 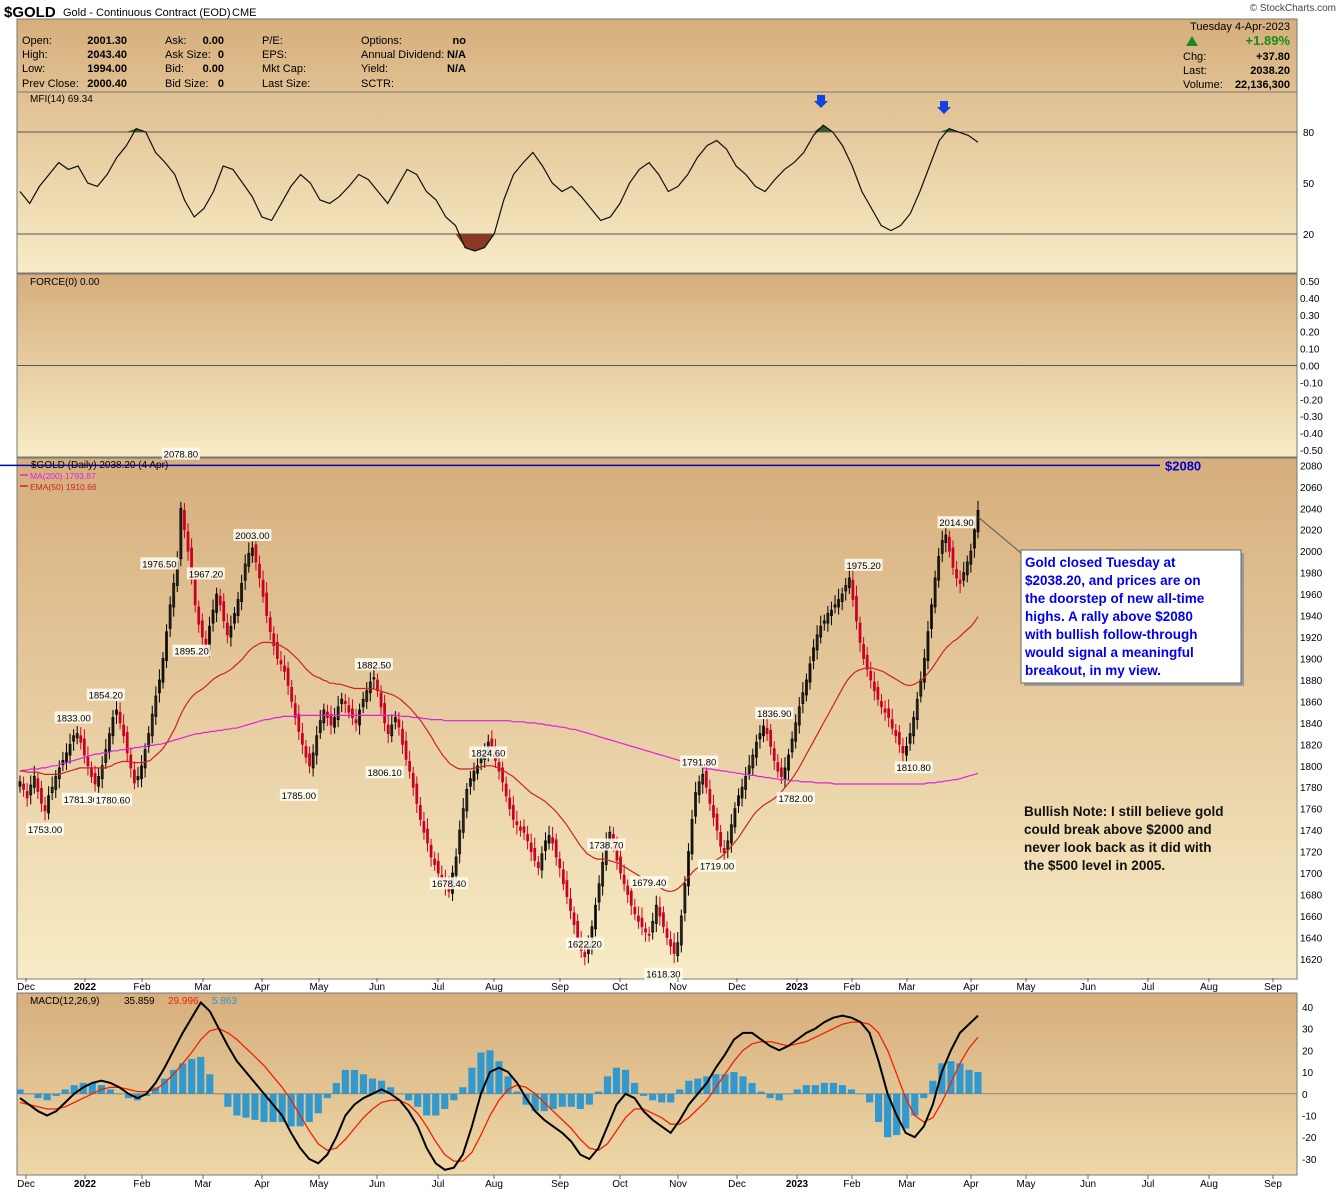 I want to click on price-annotation: 1782.00, so click(x=796, y=799).